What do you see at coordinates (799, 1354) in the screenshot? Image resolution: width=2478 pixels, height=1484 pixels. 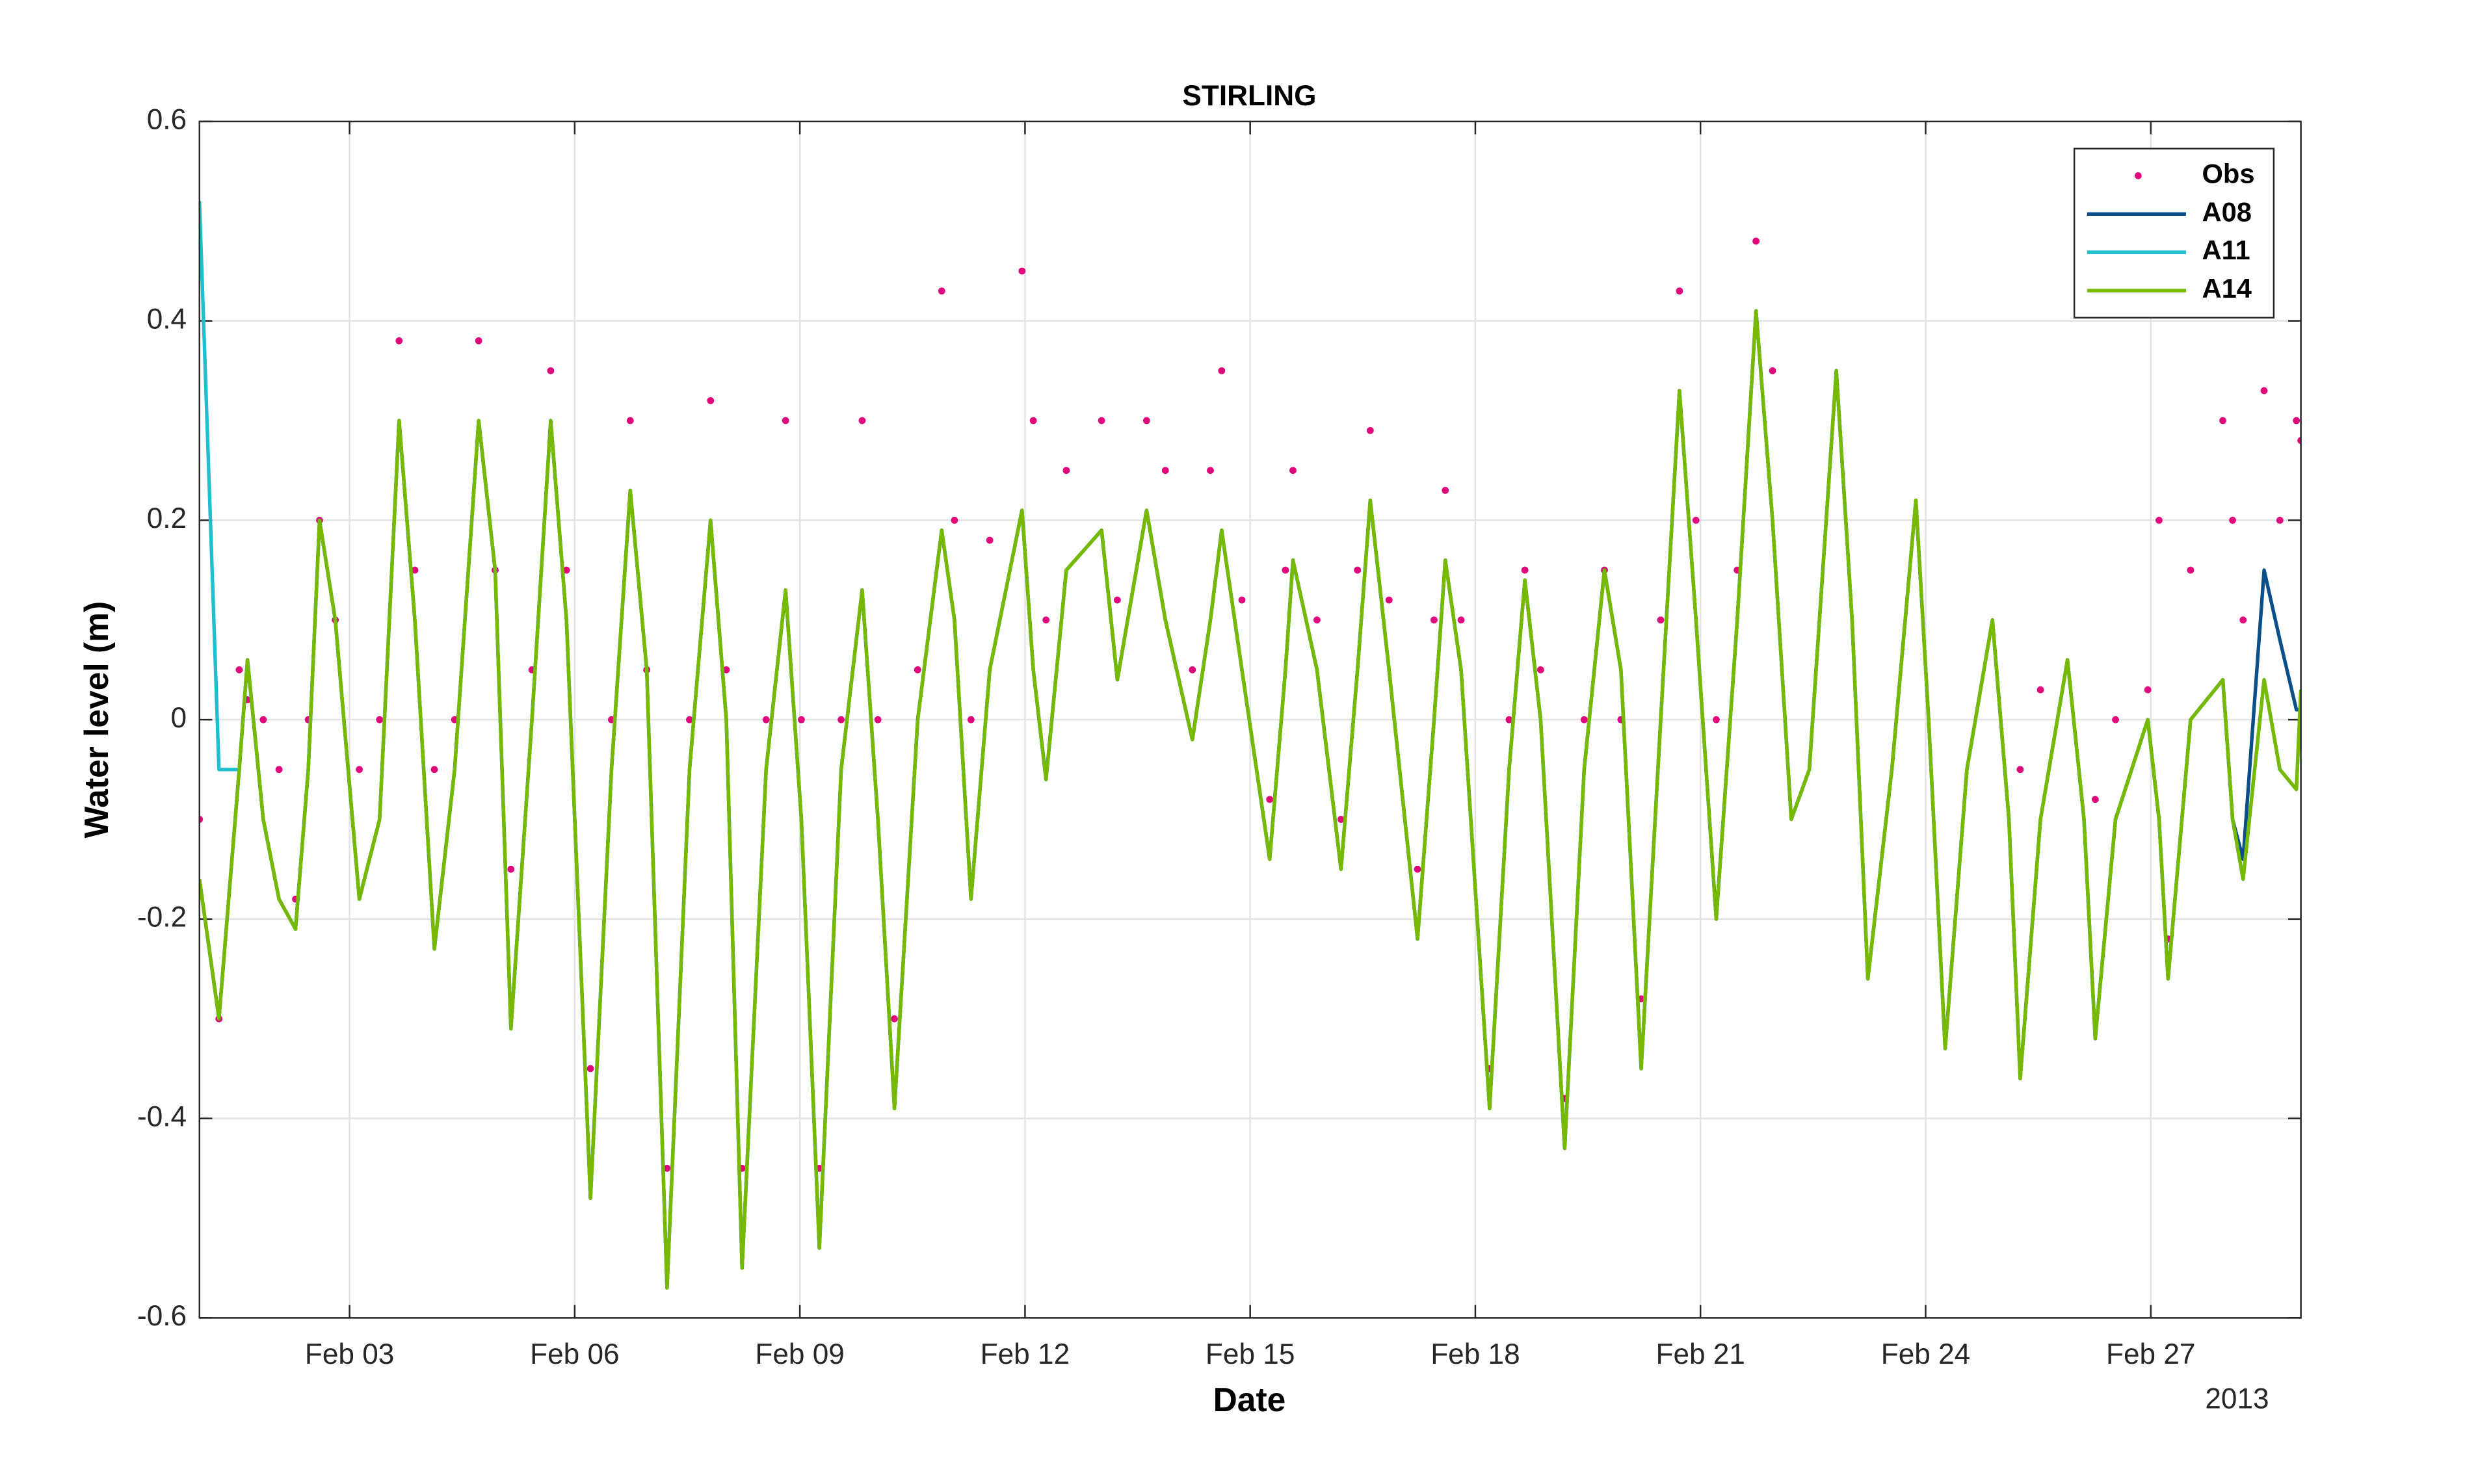 I see `x-tick-label: Feb 09` at bounding box center [799, 1354].